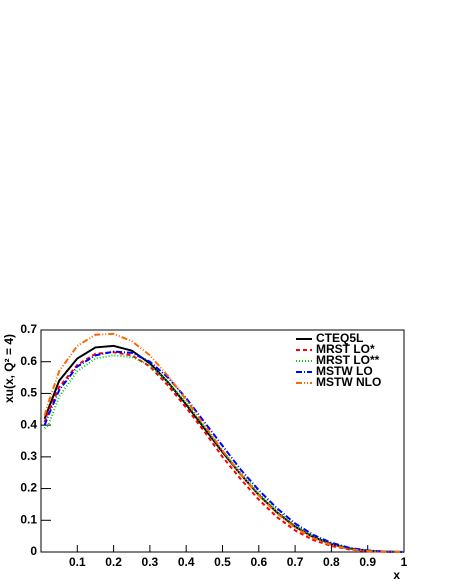 Image resolution: width=454 pixels, height=587 pixels. What do you see at coordinates (186, 562) in the screenshot?
I see `x-tick-label: 0.4` at bounding box center [186, 562].